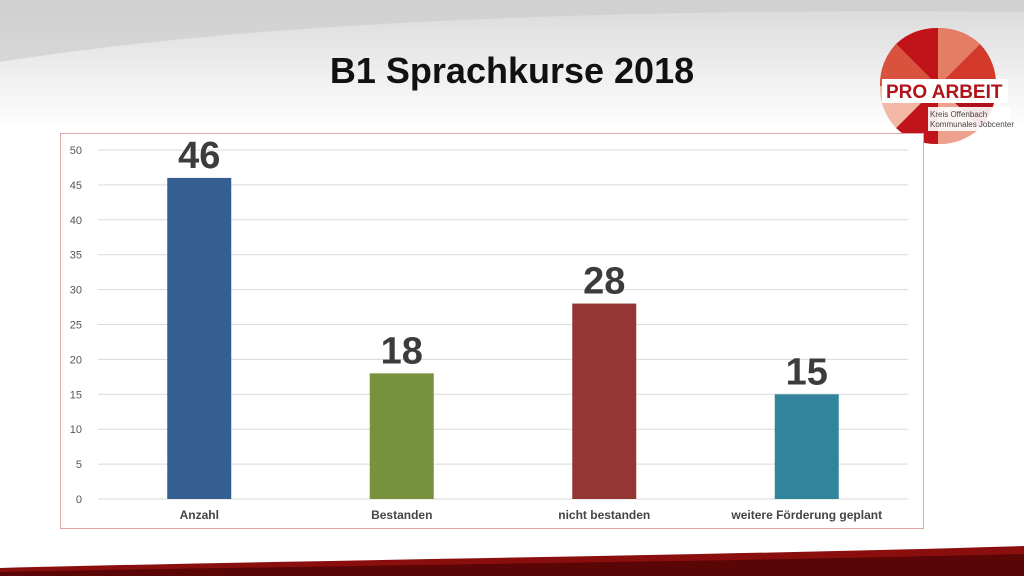  Describe the element at coordinates (402, 351) in the screenshot. I see `data-label: 18` at that location.